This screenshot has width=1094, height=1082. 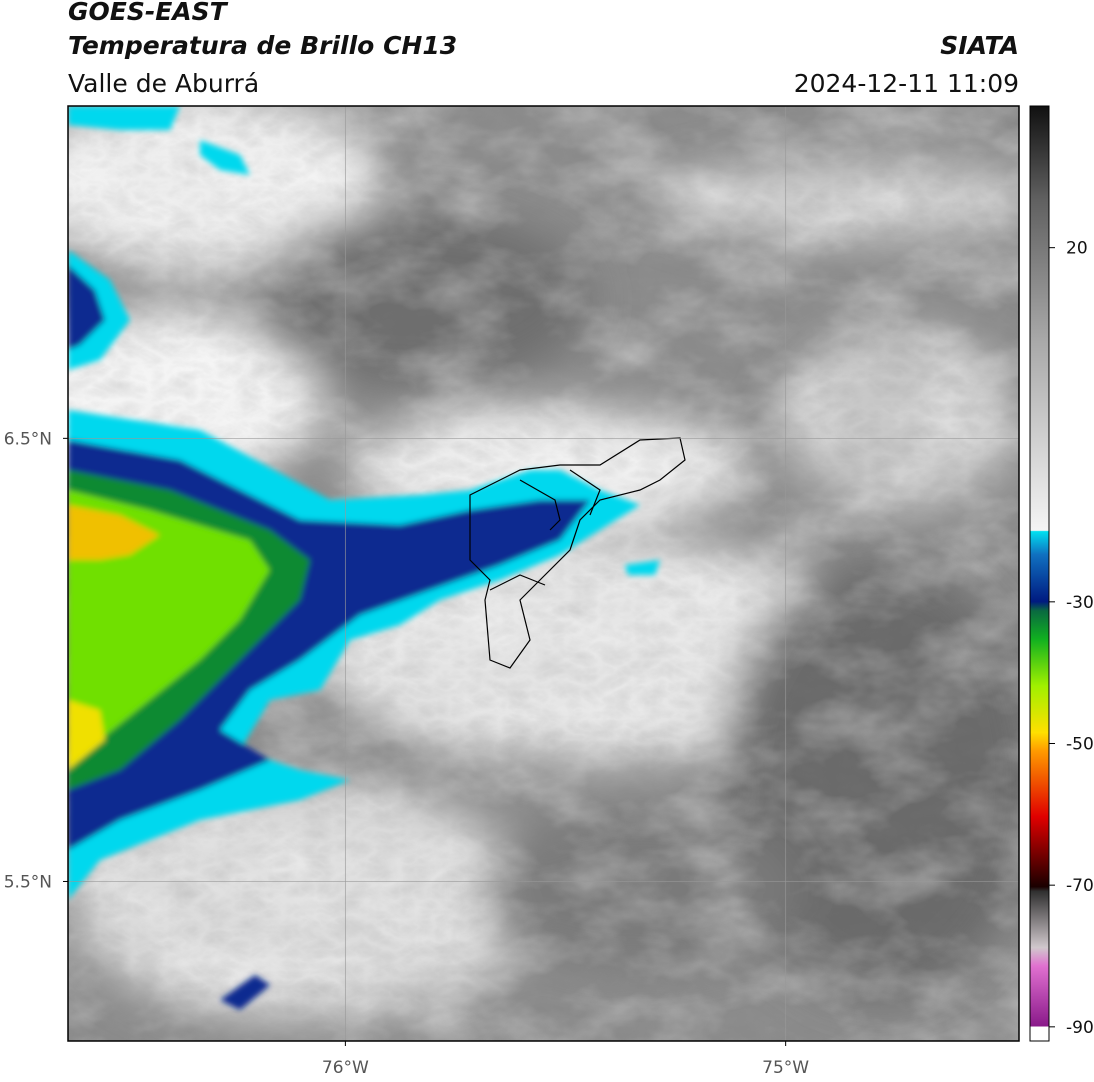 I want to click on colorbar-tick-label: -50, so click(x=1080, y=745).